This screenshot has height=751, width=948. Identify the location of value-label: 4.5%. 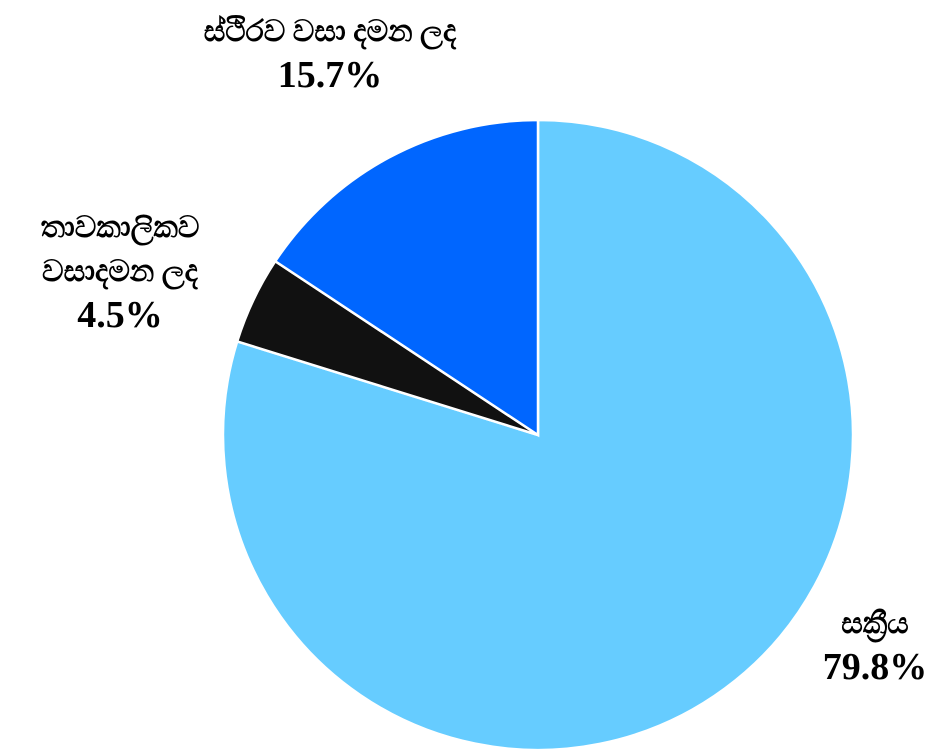
(120, 315).